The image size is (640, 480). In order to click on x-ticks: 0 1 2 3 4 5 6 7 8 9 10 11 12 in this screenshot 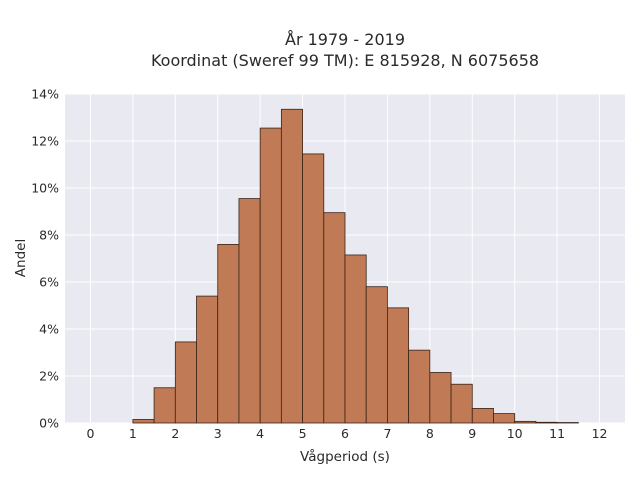, I will do `click(346, 433)`.